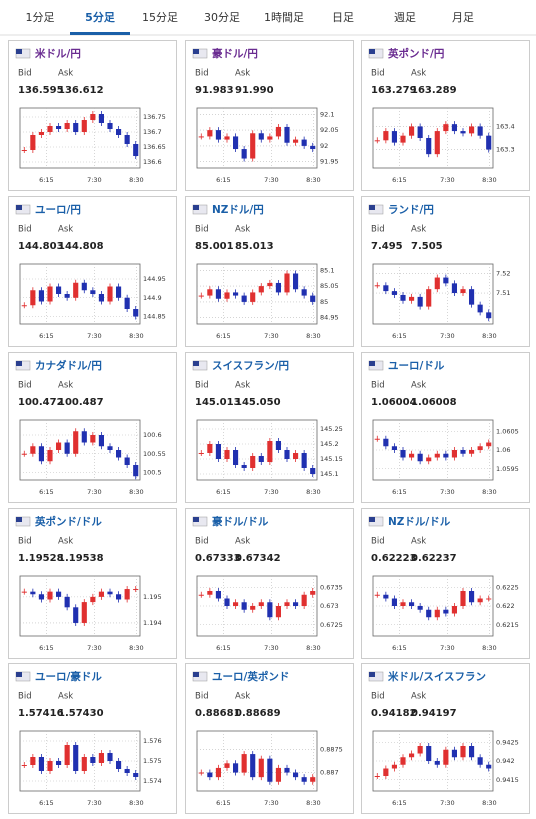  Describe the element at coordinates (405, 17) in the screenshot. I see `tab: 週足` at that location.